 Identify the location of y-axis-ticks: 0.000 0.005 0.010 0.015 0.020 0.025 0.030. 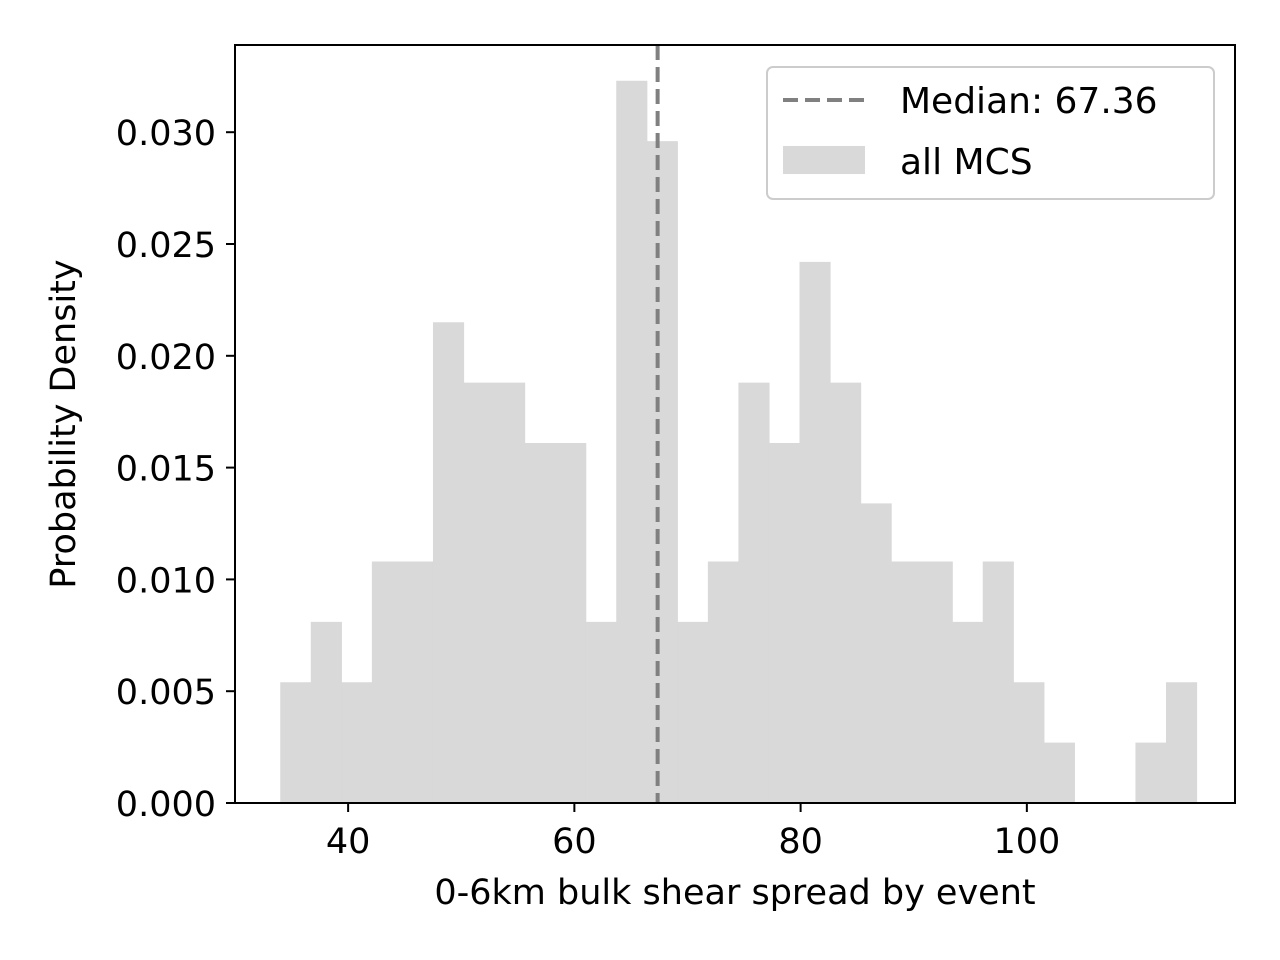
(175, 469).